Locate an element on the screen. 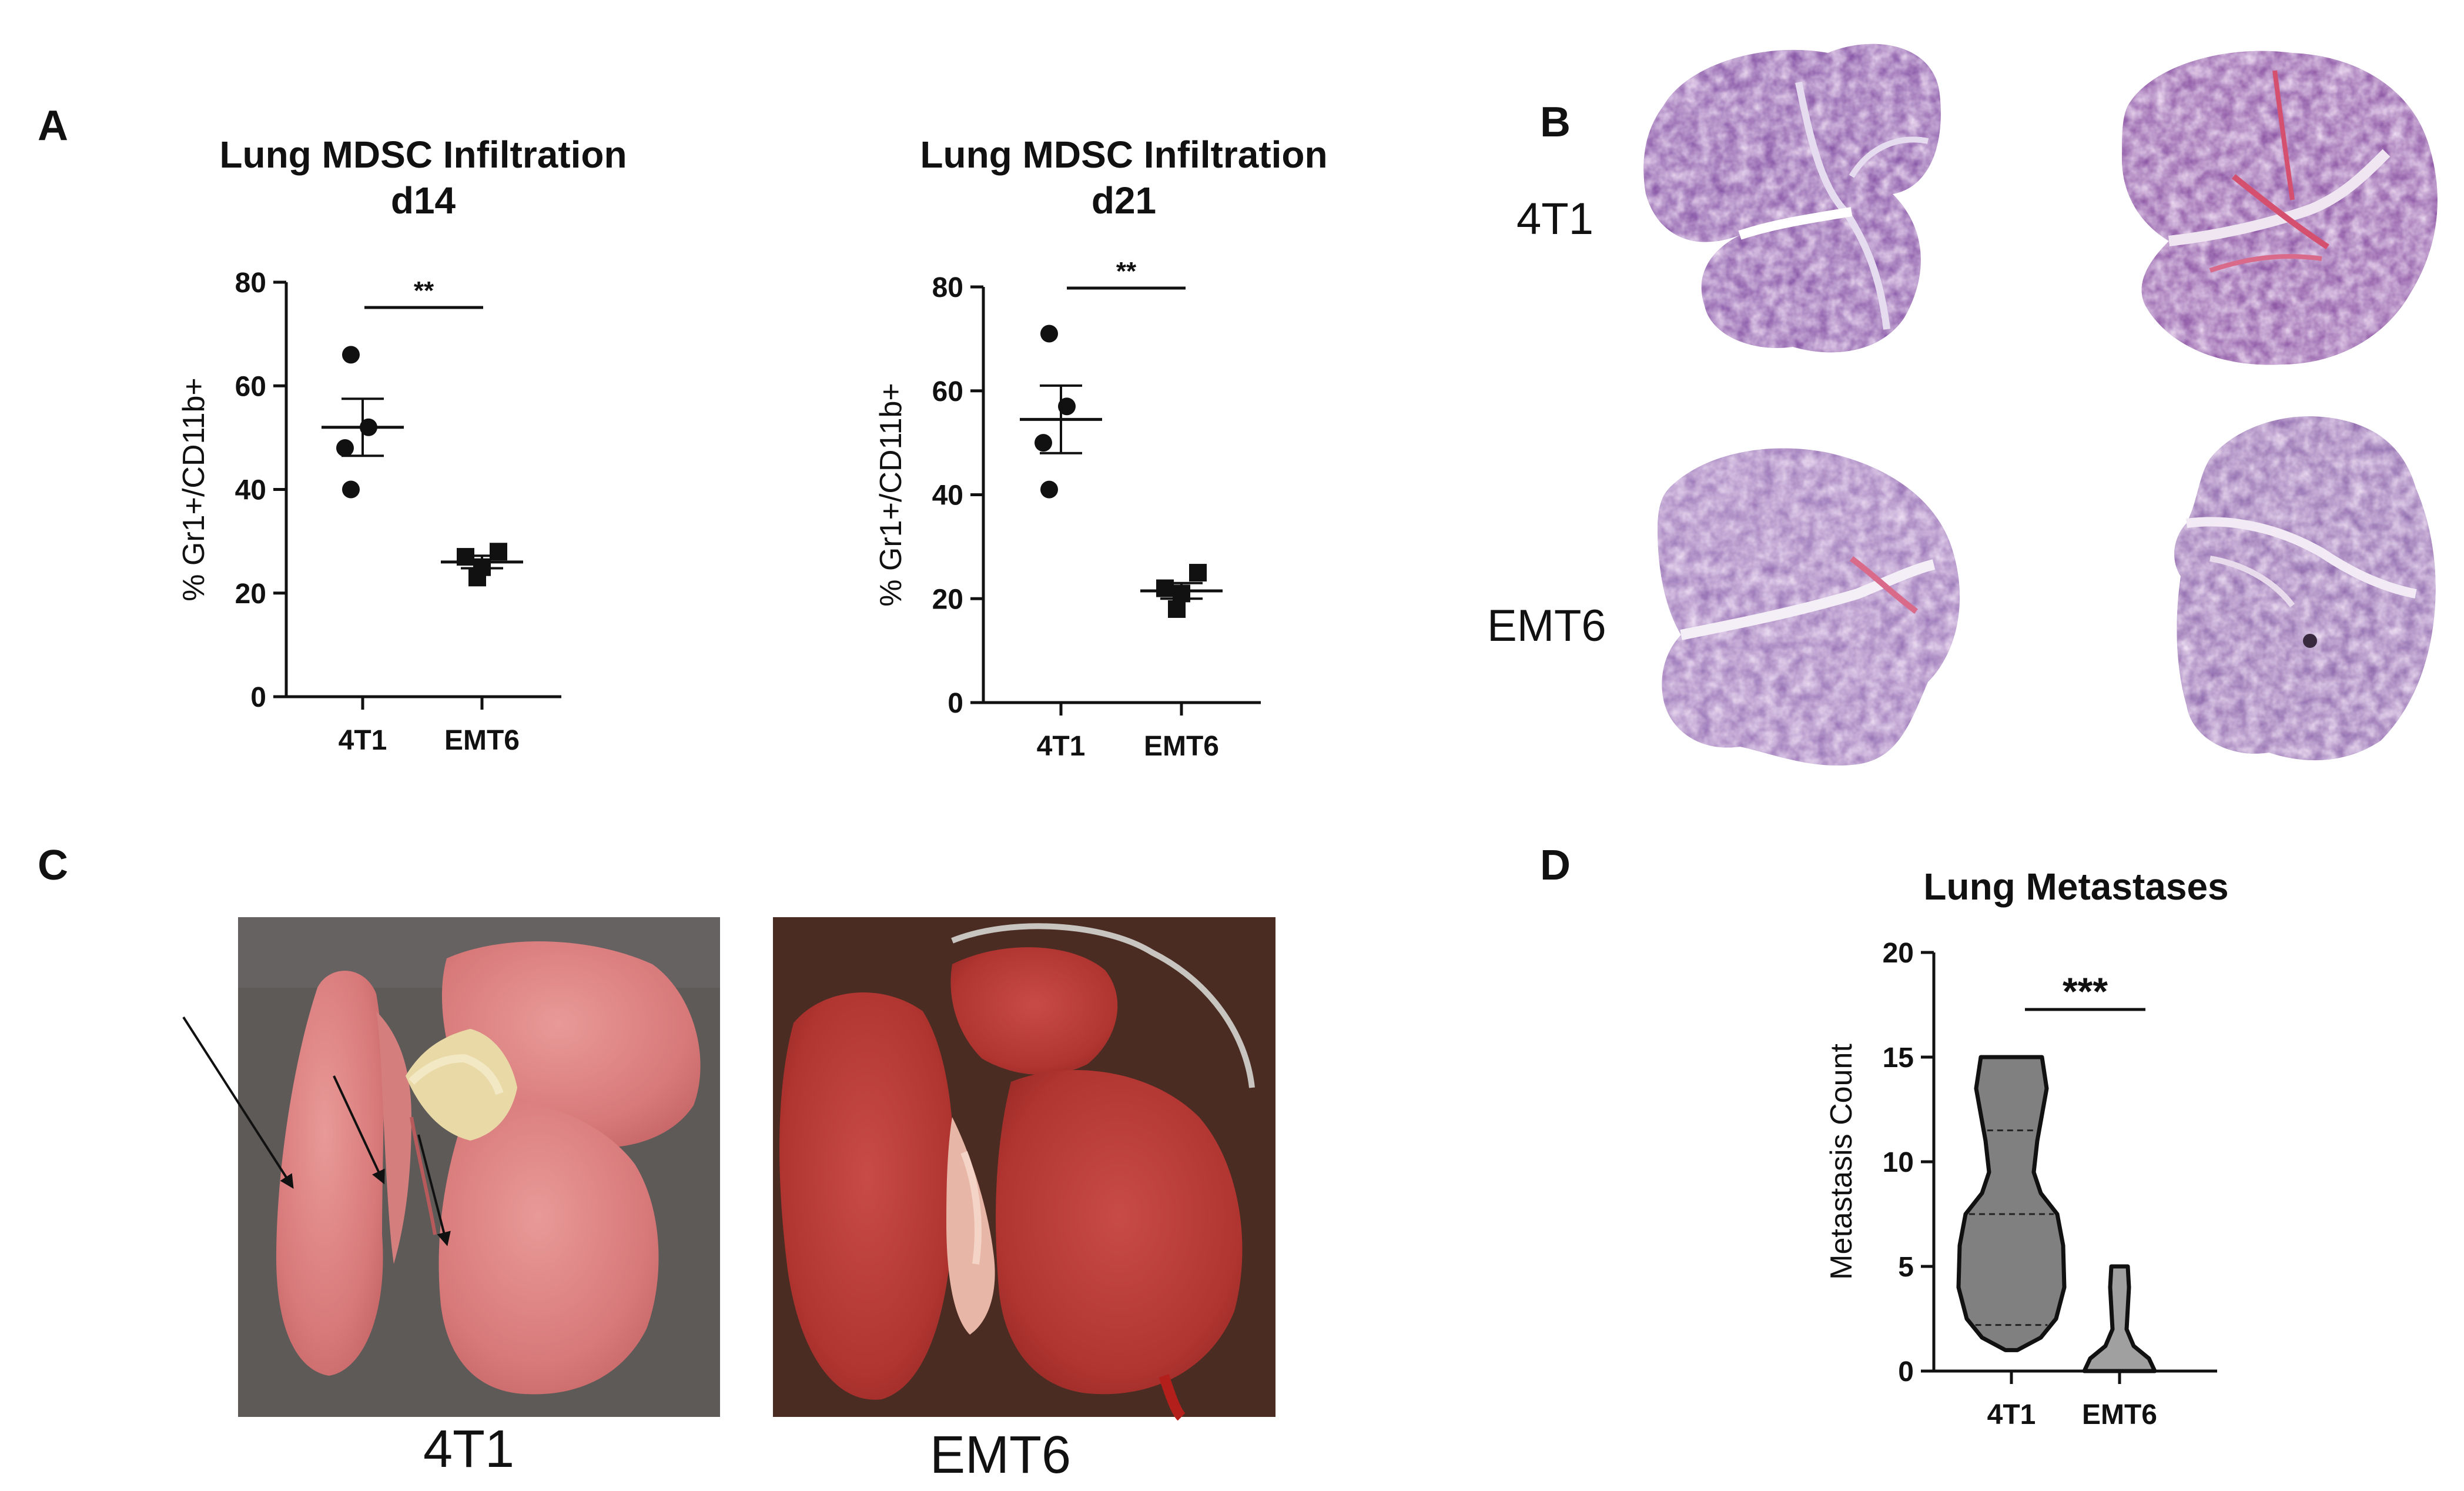  mdsc-d14-title-line-2: d14 is located at coordinates (423, 200).